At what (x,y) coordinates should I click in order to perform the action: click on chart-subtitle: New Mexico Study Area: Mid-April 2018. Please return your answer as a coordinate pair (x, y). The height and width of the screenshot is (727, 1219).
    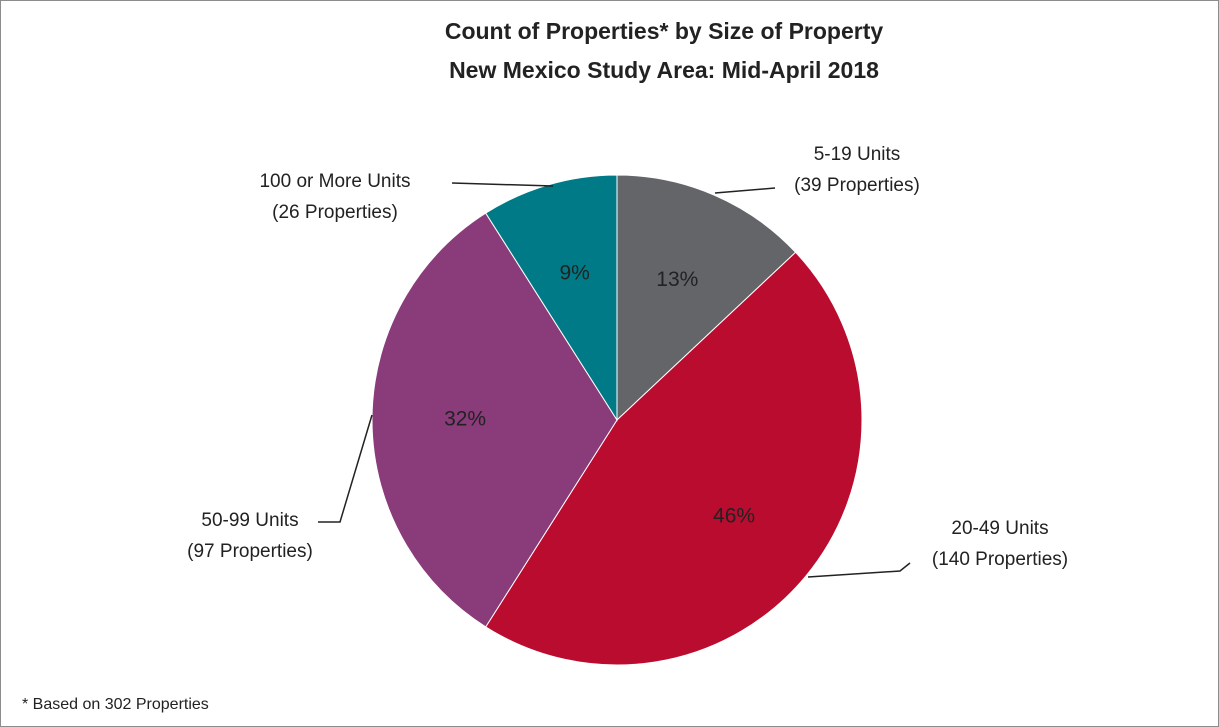
    Looking at the image, I should click on (664, 70).